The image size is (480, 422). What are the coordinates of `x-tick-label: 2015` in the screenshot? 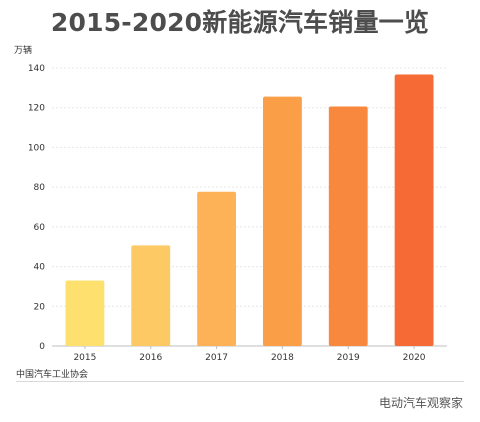 It's located at (84, 358).